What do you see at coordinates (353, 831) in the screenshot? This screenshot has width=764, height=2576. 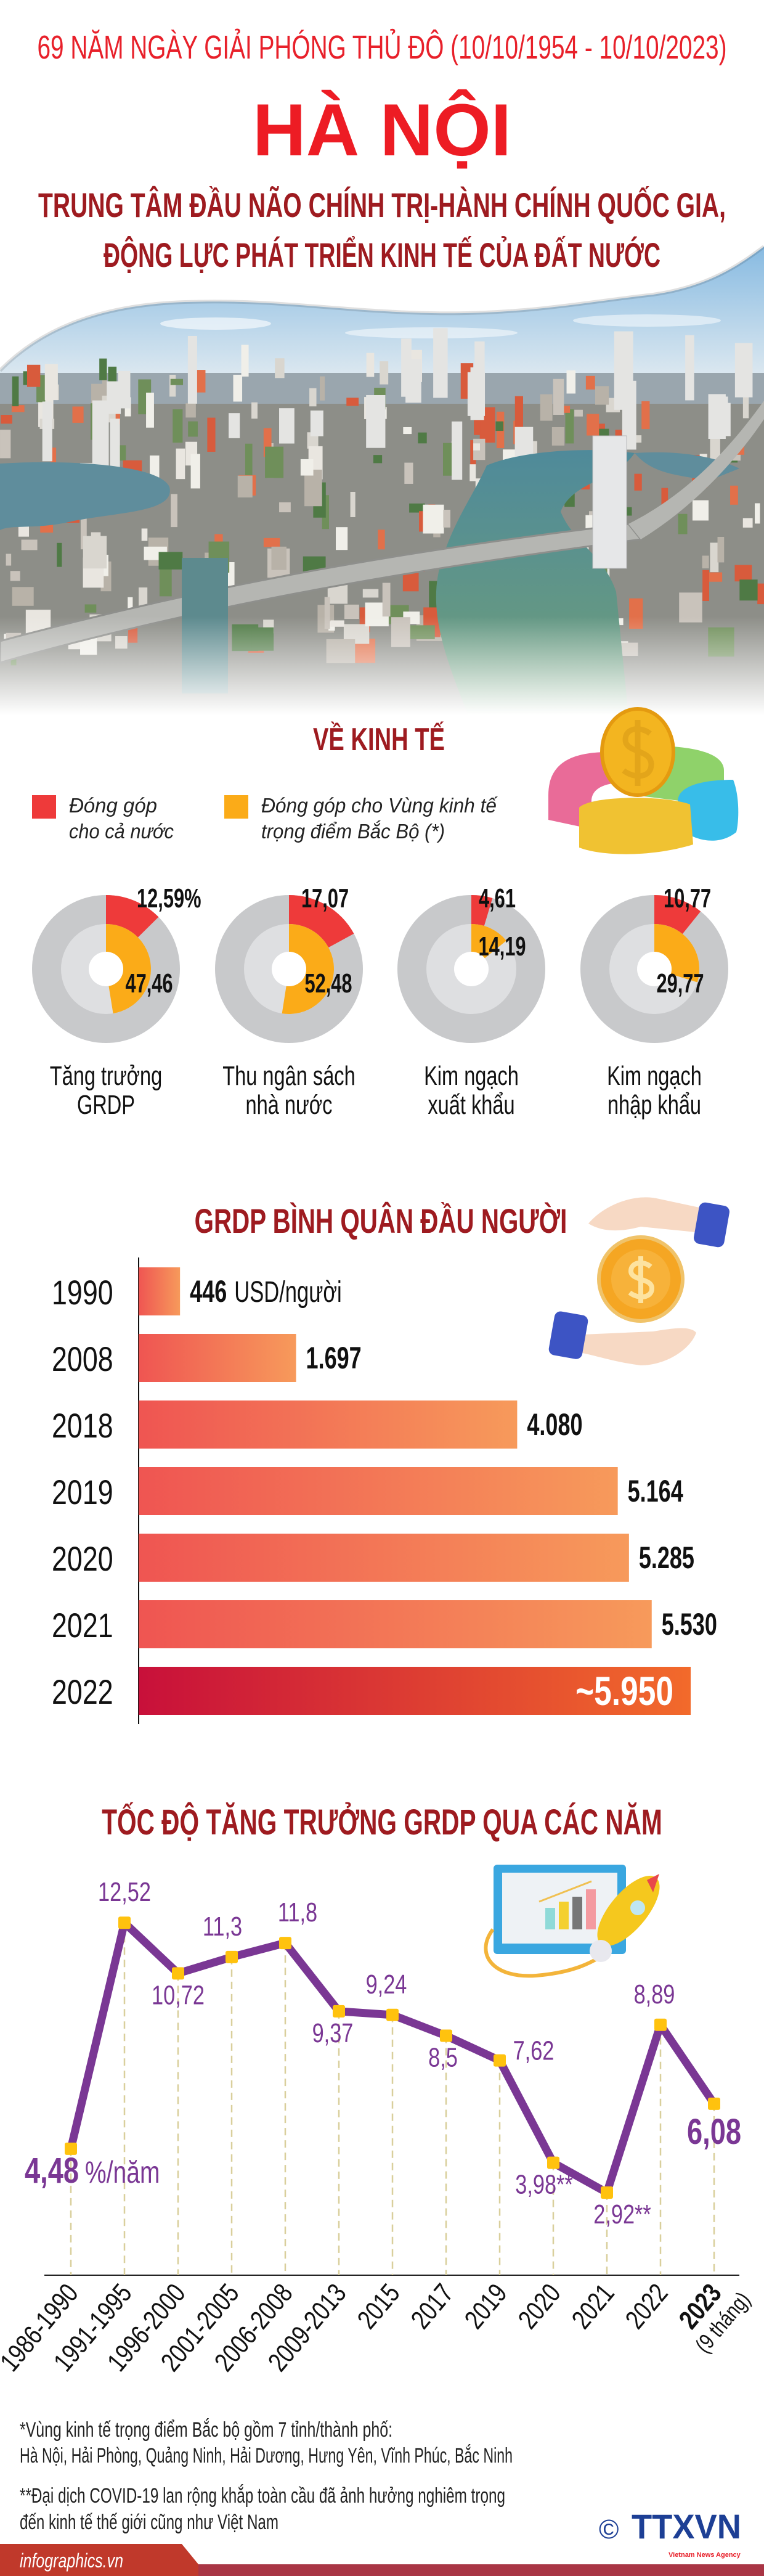 I see `legend-region-line2: trọng điểm Bắc Bộ (*)` at bounding box center [353, 831].